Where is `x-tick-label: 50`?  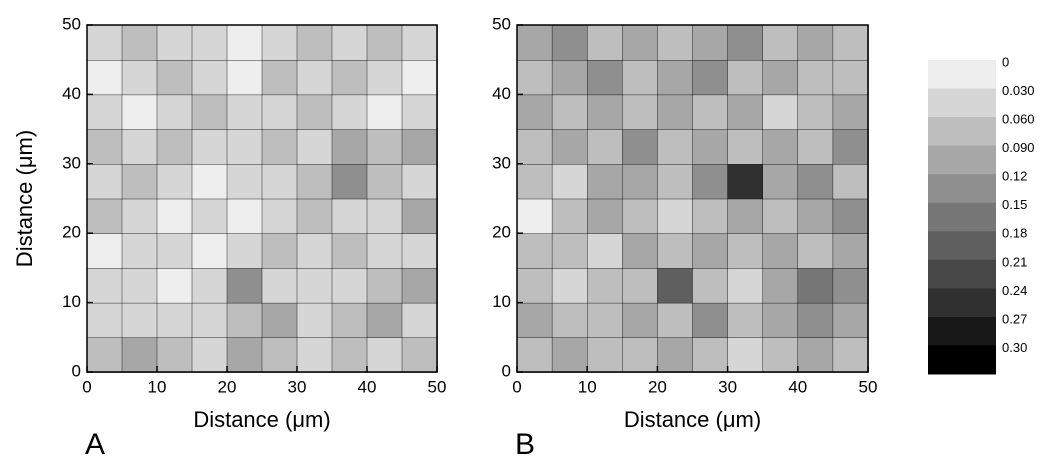 x-tick-label: 50 is located at coordinates (868, 386).